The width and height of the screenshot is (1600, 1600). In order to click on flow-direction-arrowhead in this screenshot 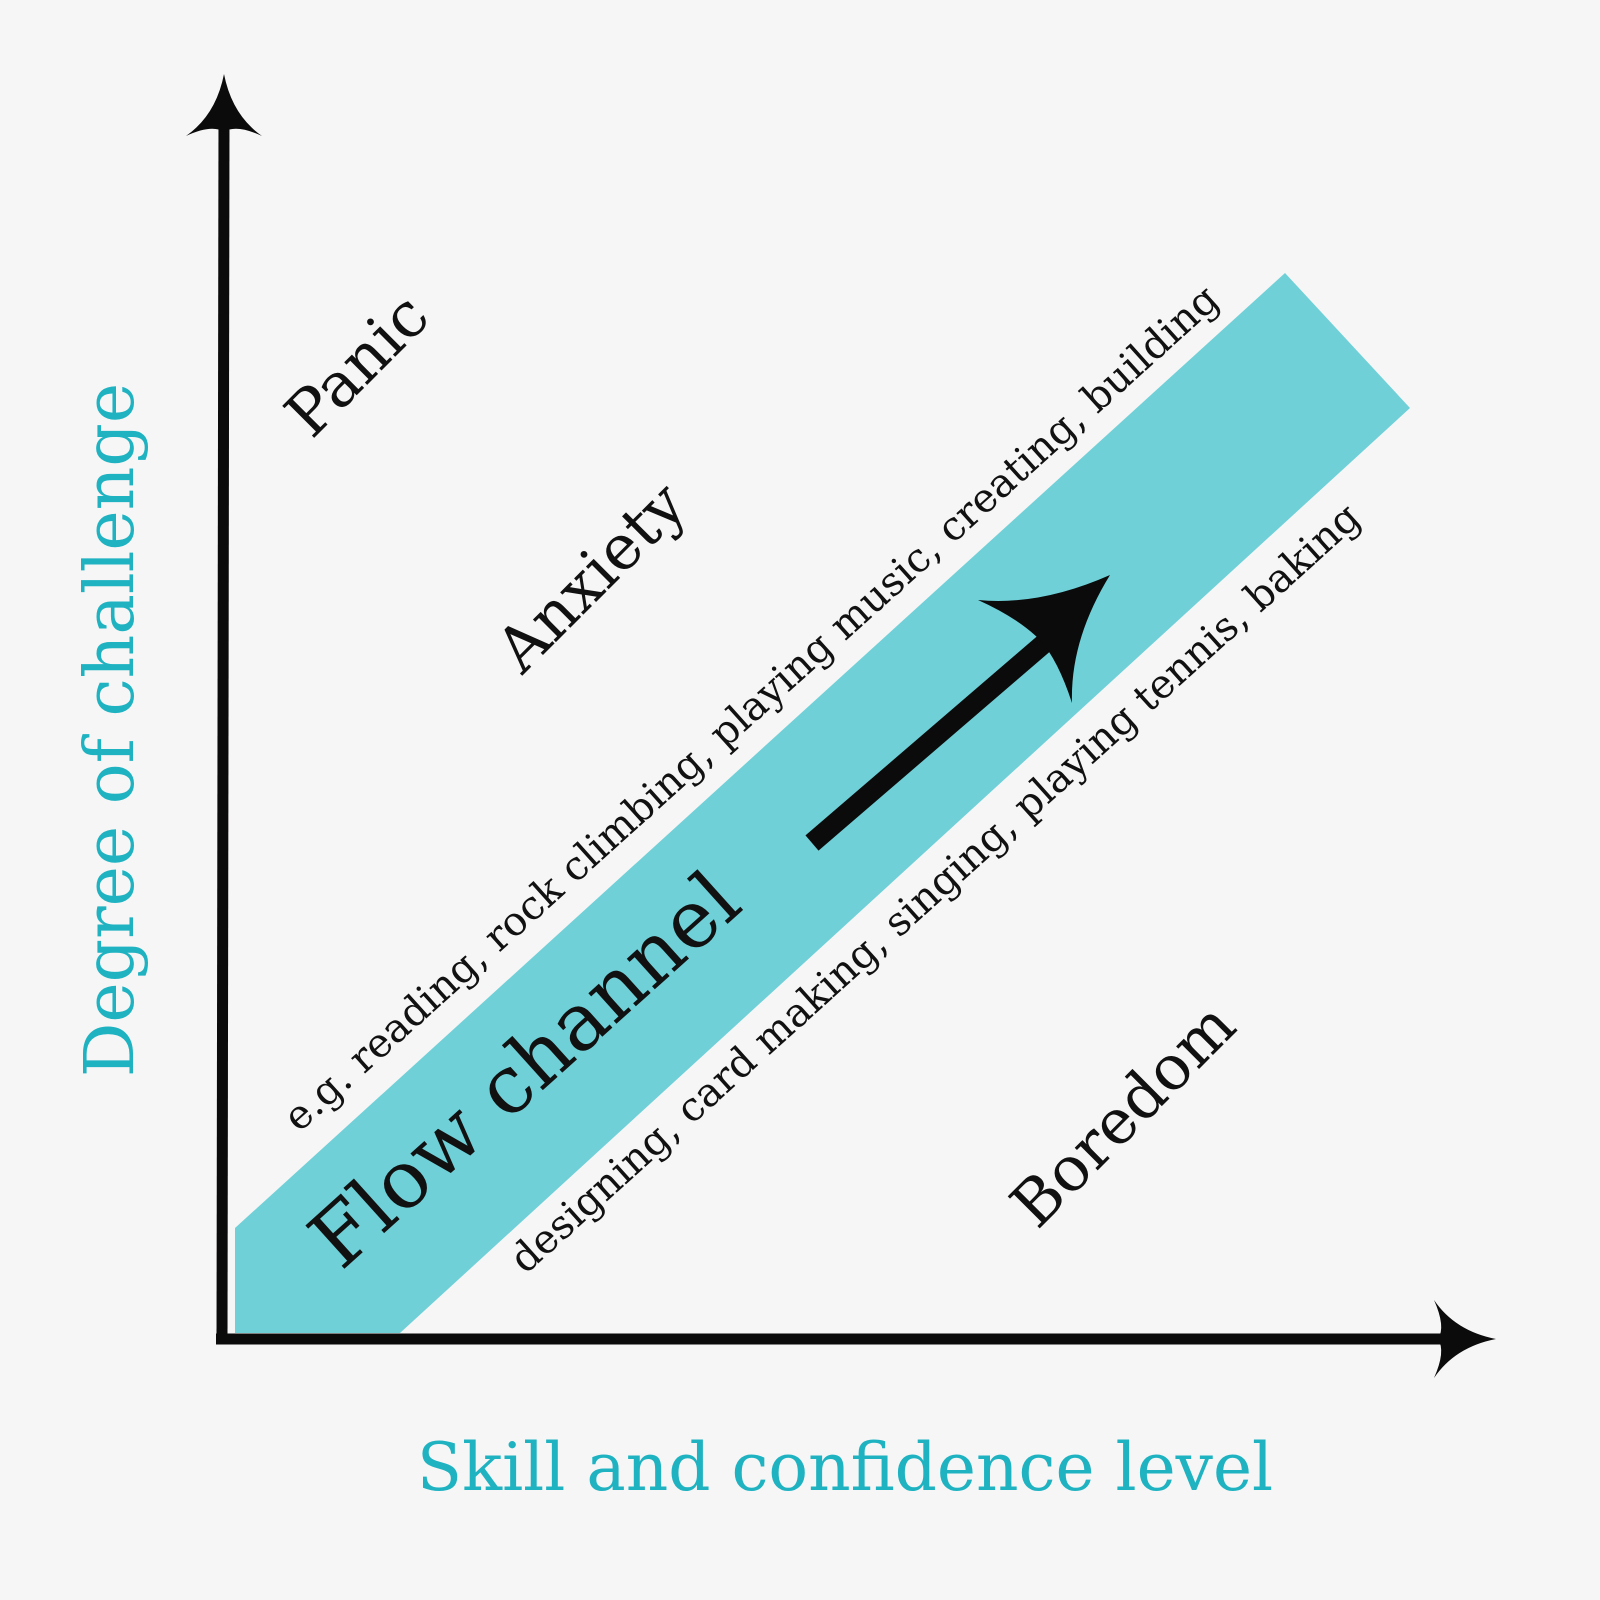, I will do `click(1044, 639)`.